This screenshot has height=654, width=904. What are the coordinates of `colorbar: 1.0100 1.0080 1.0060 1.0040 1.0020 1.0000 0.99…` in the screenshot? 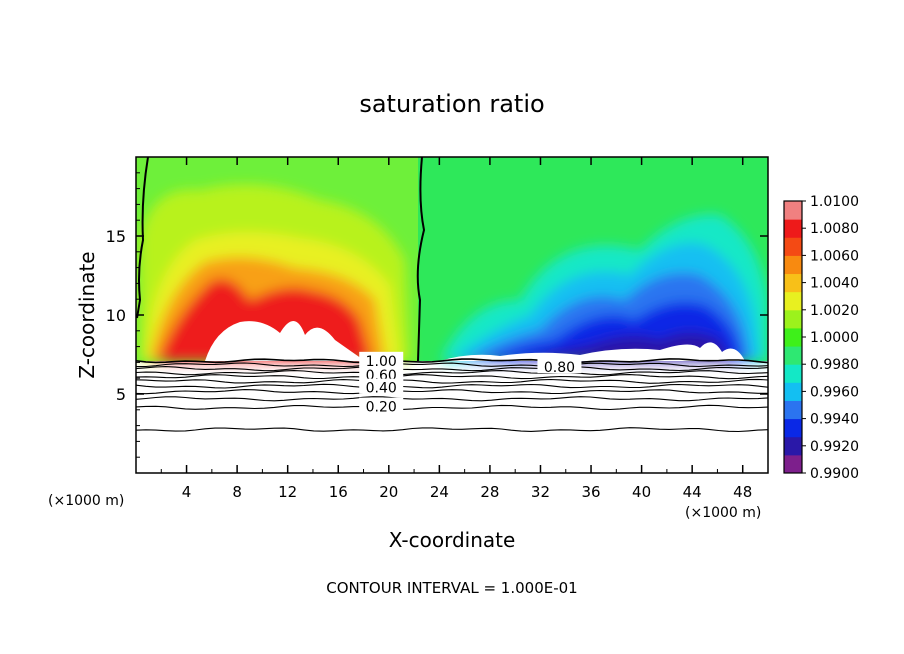 It's located at (821, 338).